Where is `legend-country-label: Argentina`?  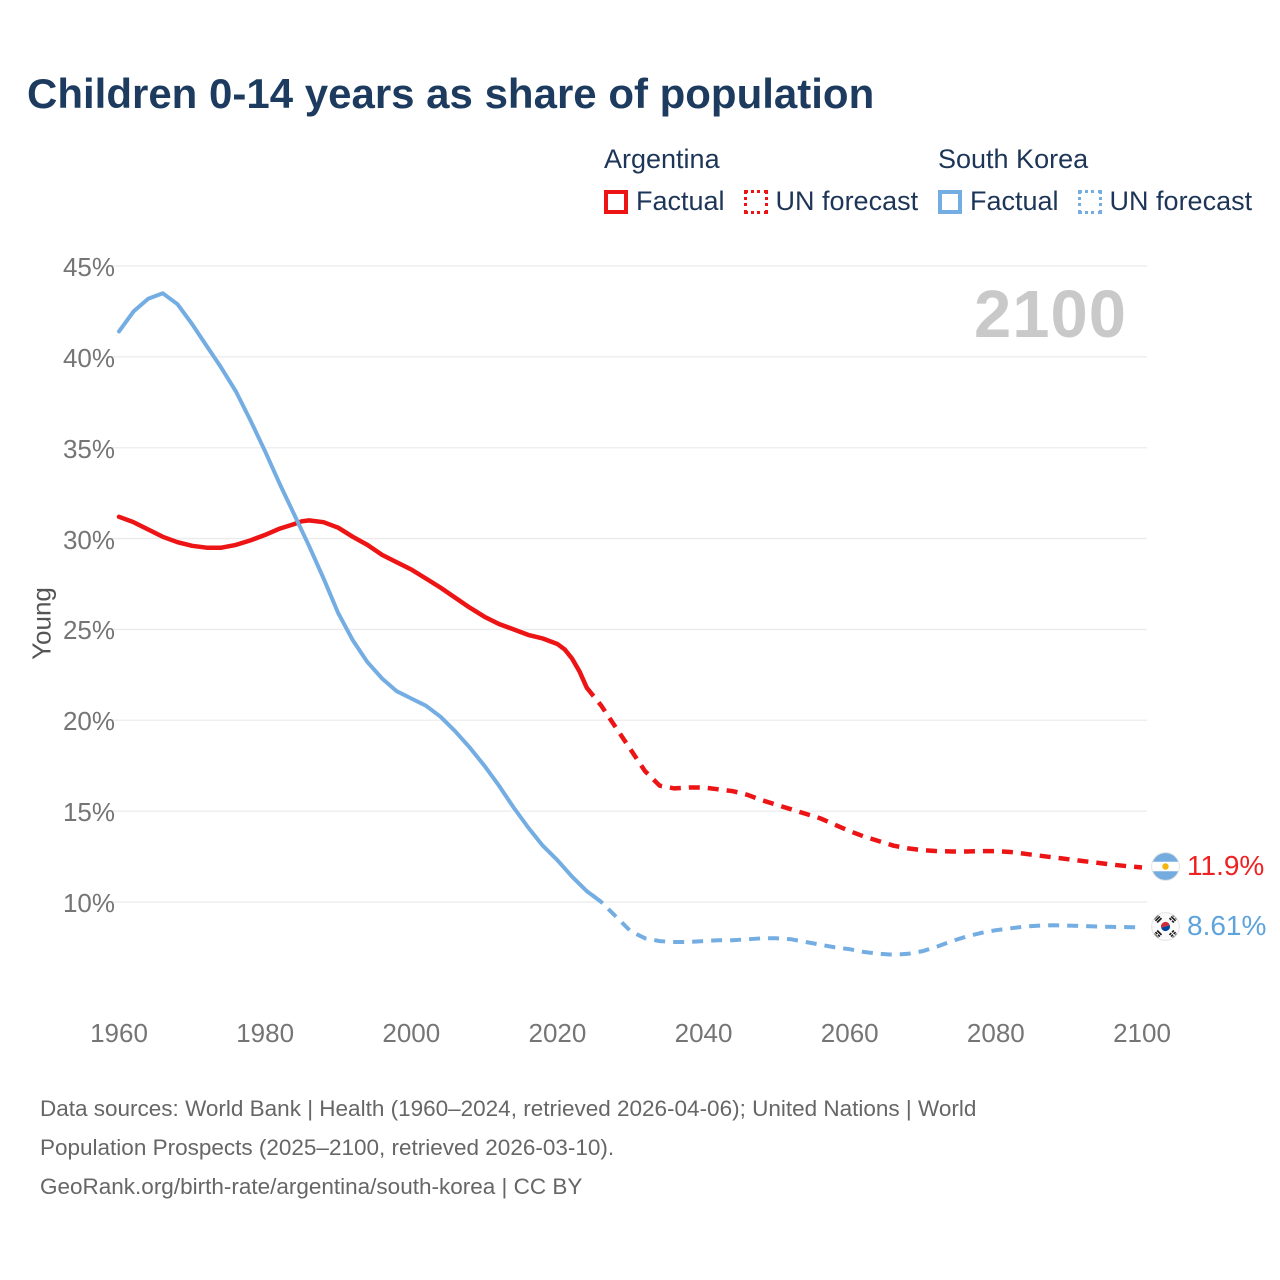 legend-country-label: Argentina is located at coordinates (662, 159).